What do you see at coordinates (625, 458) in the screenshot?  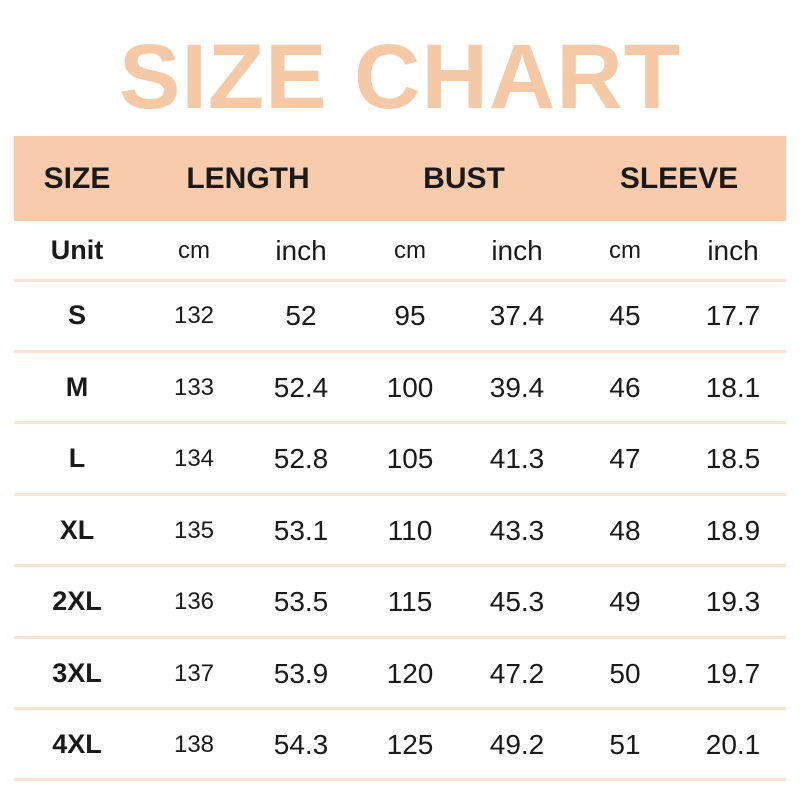 I see `value-cell: 47` at bounding box center [625, 458].